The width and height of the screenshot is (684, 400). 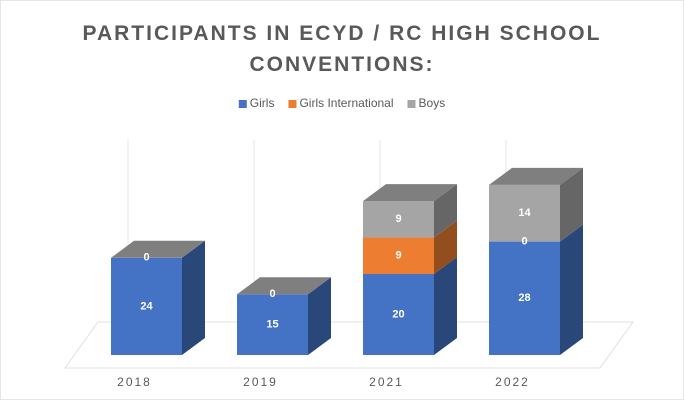 What do you see at coordinates (346, 103) in the screenshot?
I see `legend-label: Girls International` at bounding box center [346, 103].